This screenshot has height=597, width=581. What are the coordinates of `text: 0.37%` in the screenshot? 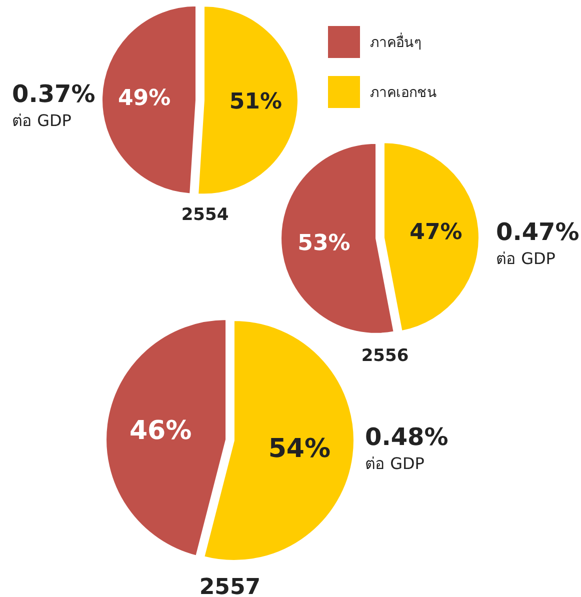 It's located at (54, 94).